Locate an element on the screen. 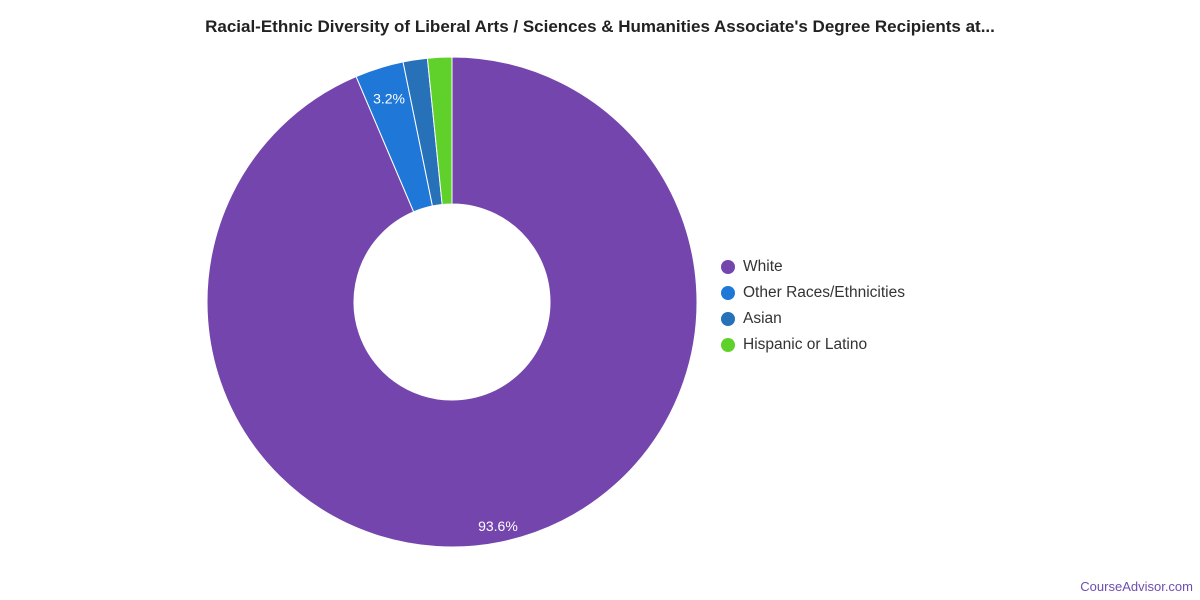 This screenshot has width=1200, height=600. legend-swatch-asian is located at coordinates (728, 319).